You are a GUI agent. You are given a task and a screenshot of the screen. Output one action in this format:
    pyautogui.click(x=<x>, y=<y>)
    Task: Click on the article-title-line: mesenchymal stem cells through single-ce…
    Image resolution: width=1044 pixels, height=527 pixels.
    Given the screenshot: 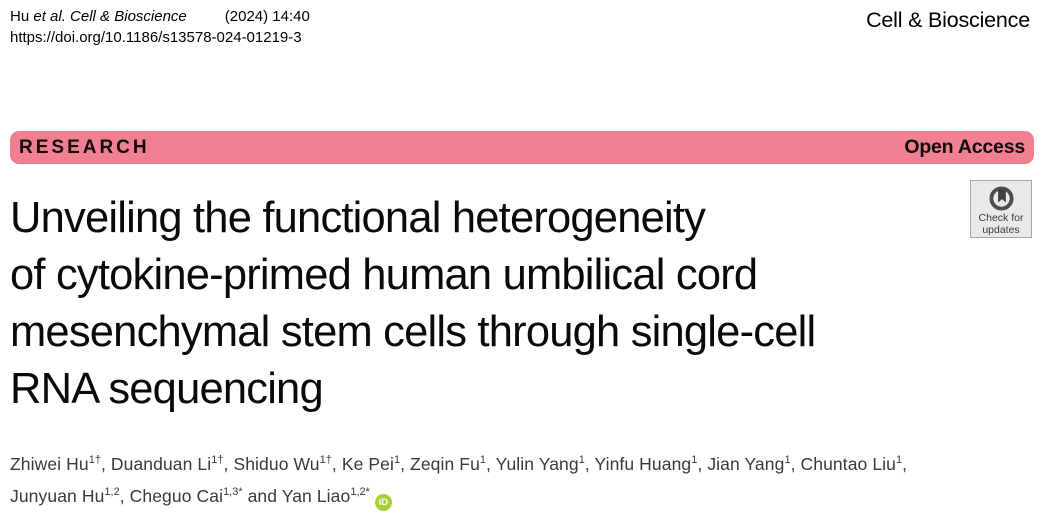 What is the action you would take?
    pyautogui.click(x=413, y=332)
    